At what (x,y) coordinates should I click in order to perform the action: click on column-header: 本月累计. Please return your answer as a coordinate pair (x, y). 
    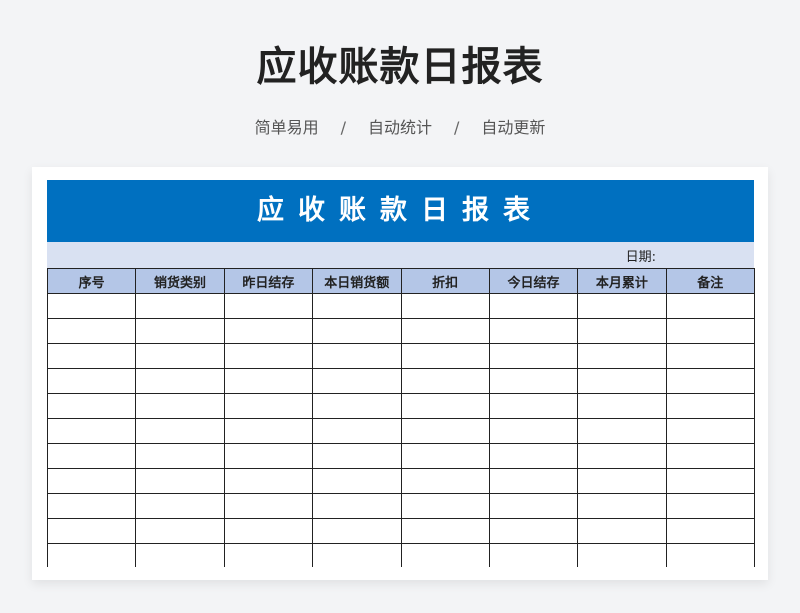
    Looking at the image, I should click on (622, 281).